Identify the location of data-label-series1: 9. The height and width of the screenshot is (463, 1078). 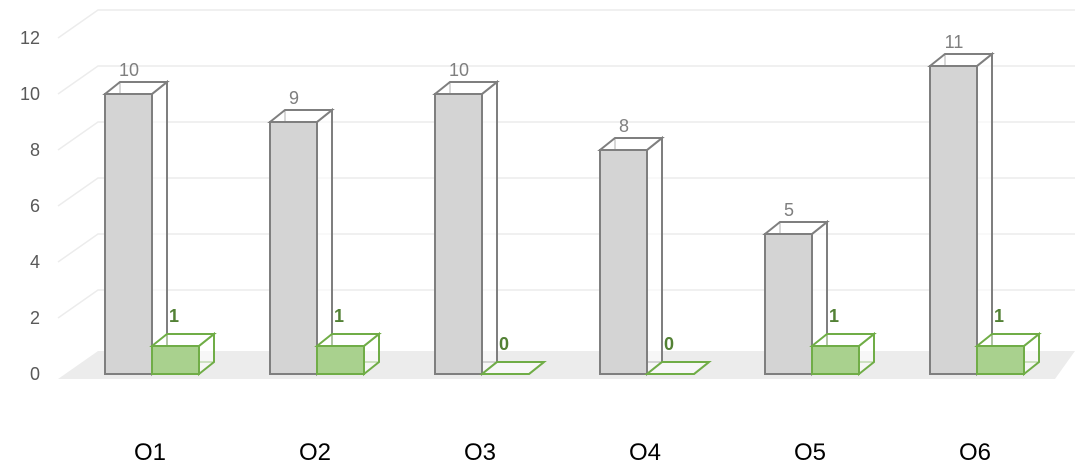
(294, 98).